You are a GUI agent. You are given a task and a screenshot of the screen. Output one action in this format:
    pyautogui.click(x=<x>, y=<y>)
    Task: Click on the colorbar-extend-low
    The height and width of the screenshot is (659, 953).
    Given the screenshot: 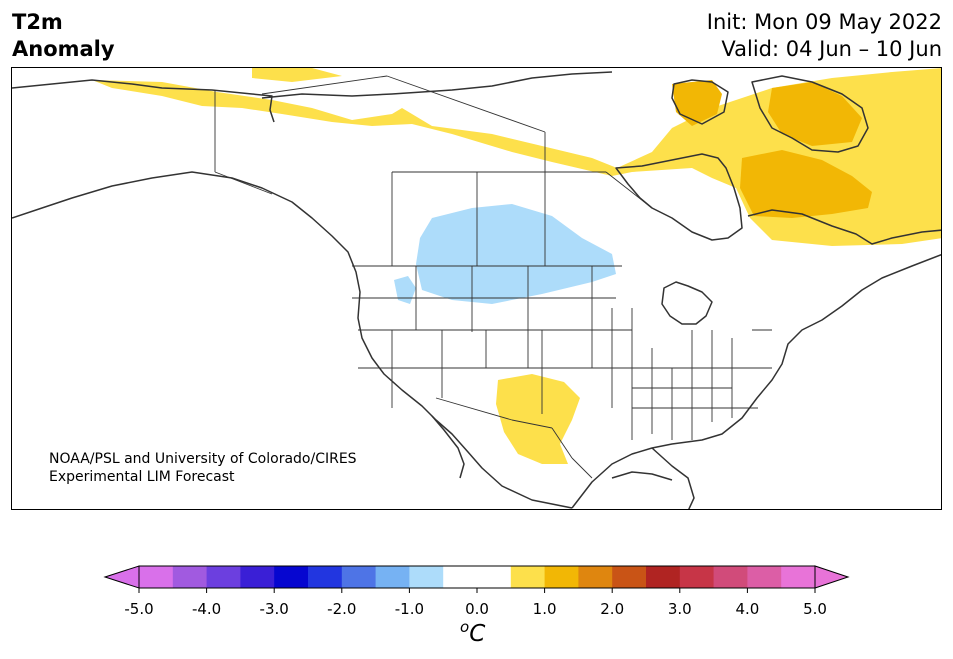 What is the action you would take?
    pyautogui.click(x=121, y=577)
    